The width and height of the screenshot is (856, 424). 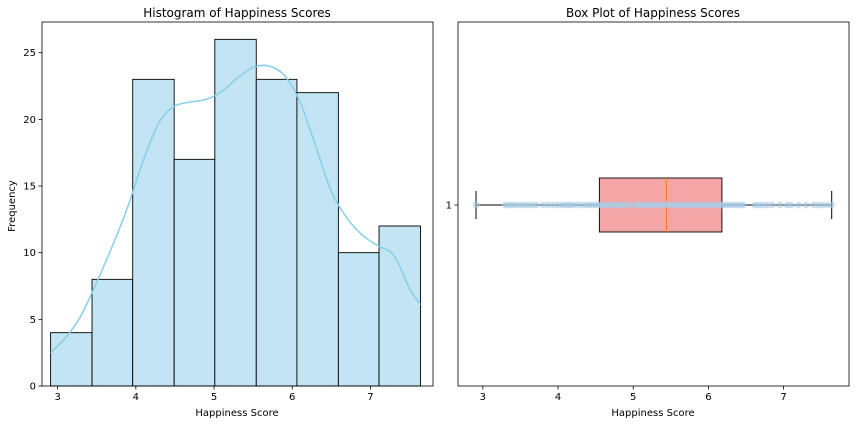 I want to click on histogram-x-ticks: 3 4 5 6 7, so click(x=214, y=394).